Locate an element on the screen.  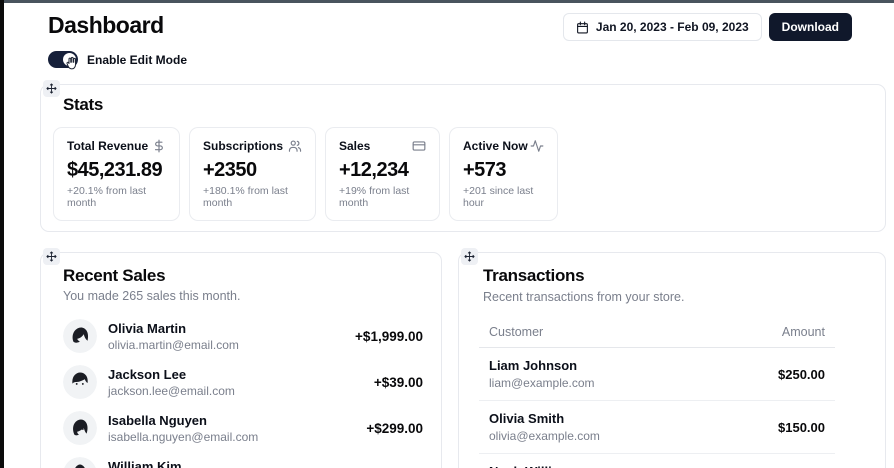
edit-mode-label: Enable Edit Mode is located at coordinates (137, 59).